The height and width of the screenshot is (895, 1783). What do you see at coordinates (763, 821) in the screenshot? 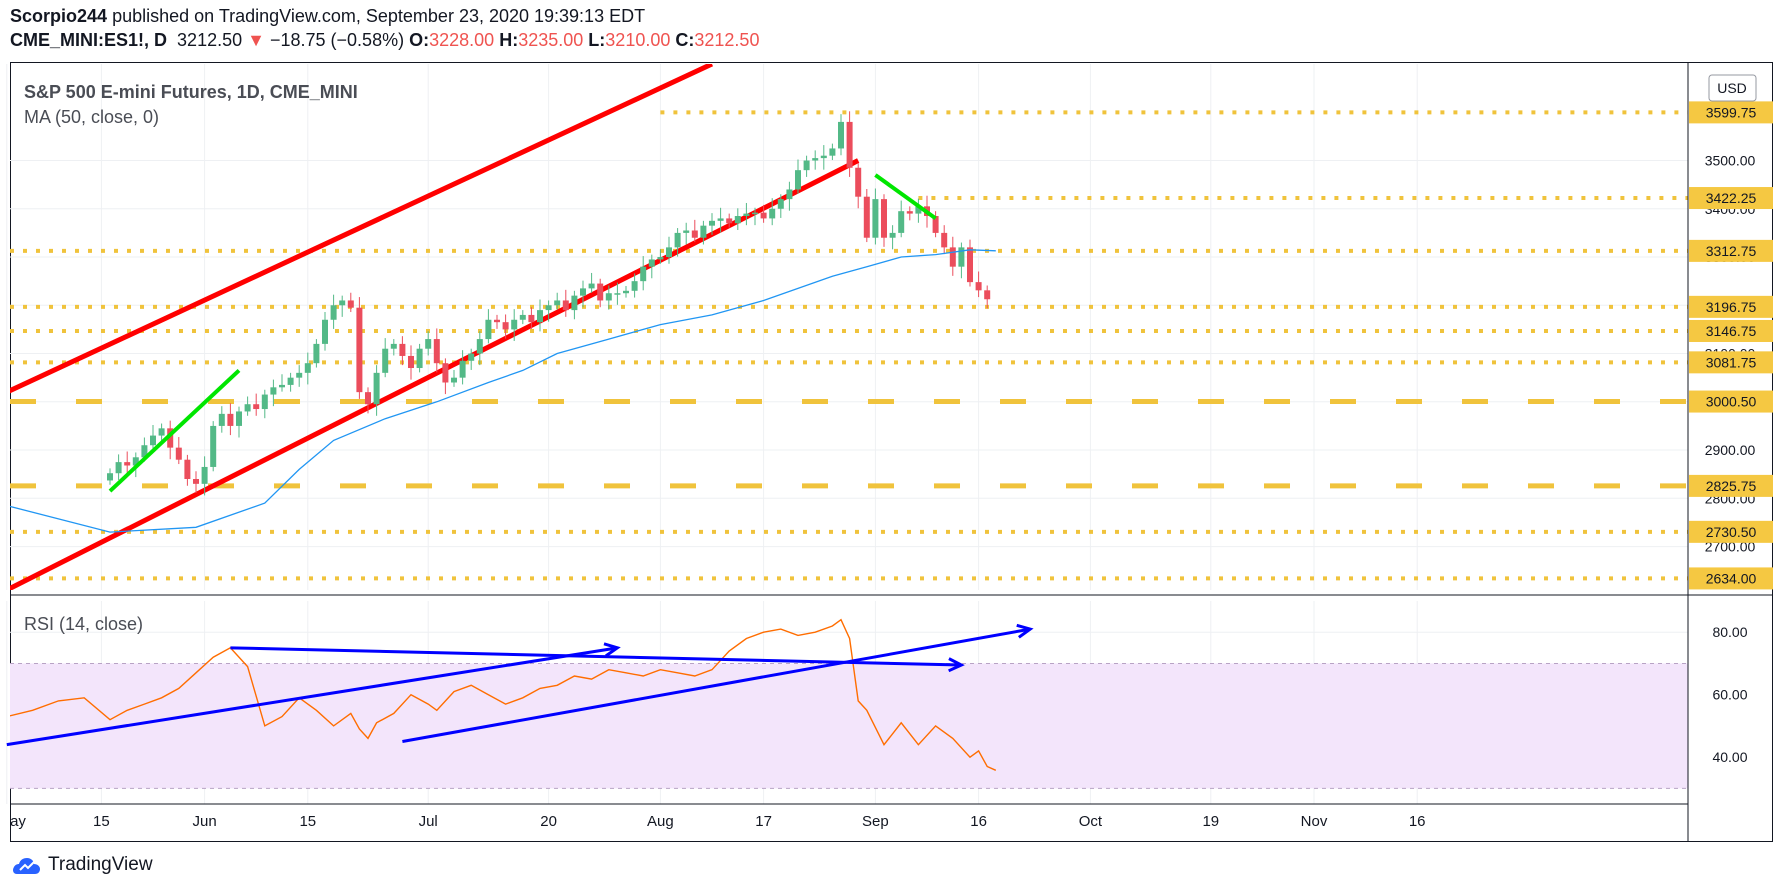
I see `time-tick-label: 17` at bounding box center [763, 821].